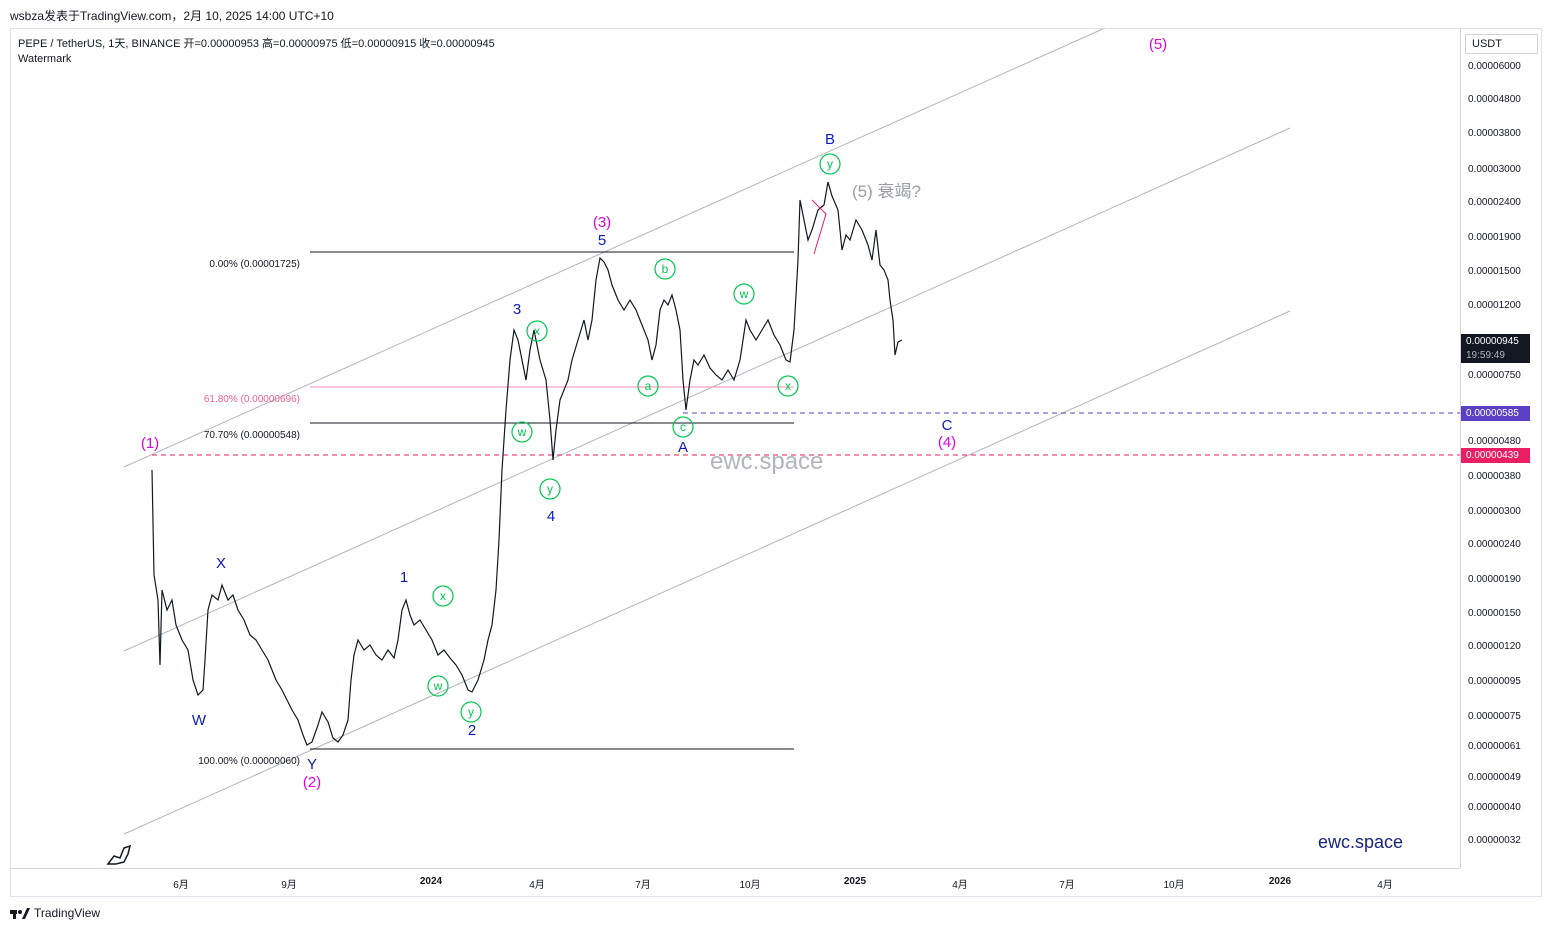  I want to click on sub-wave-circle-x1, so click(443, 596).